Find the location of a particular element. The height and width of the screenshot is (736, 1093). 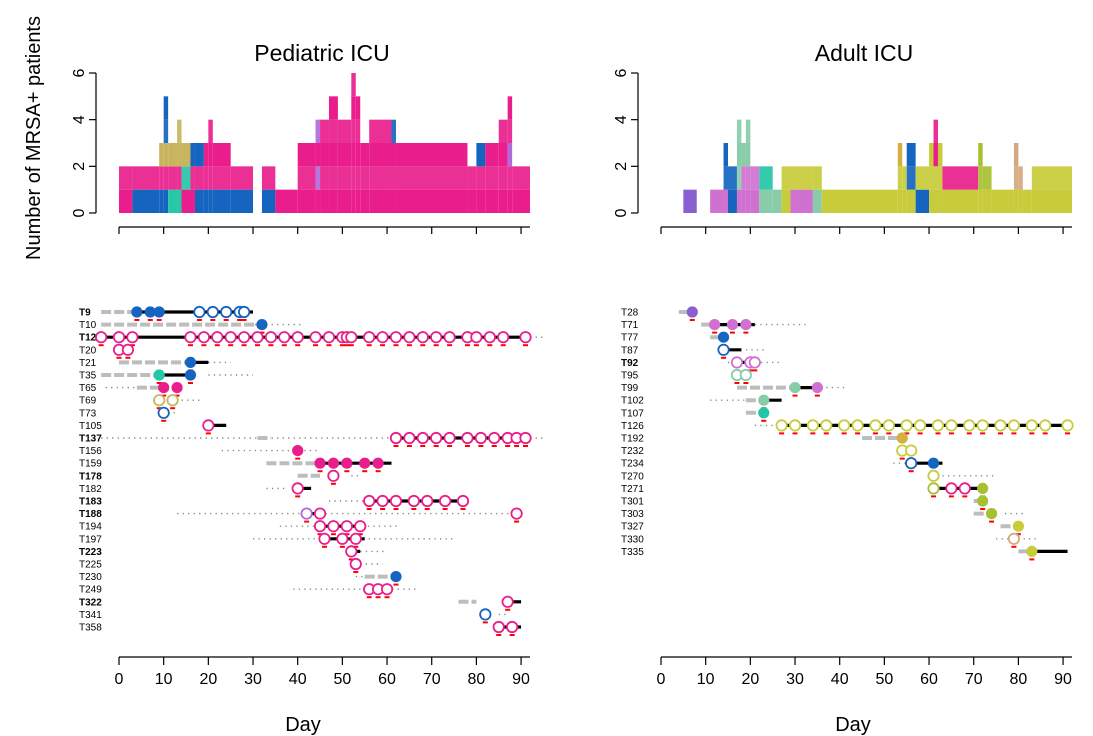

patient-row: T335 is located at coordinates (844, 553).